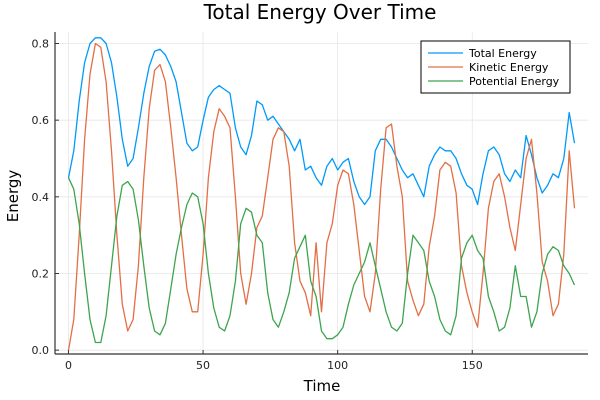 The width and height of the screenshot is (600, 400). Describe the element at coordinates (509, 67) in the screenshot. I see `legend-label-kinetic-energy: Kinetic Energy` at that location.